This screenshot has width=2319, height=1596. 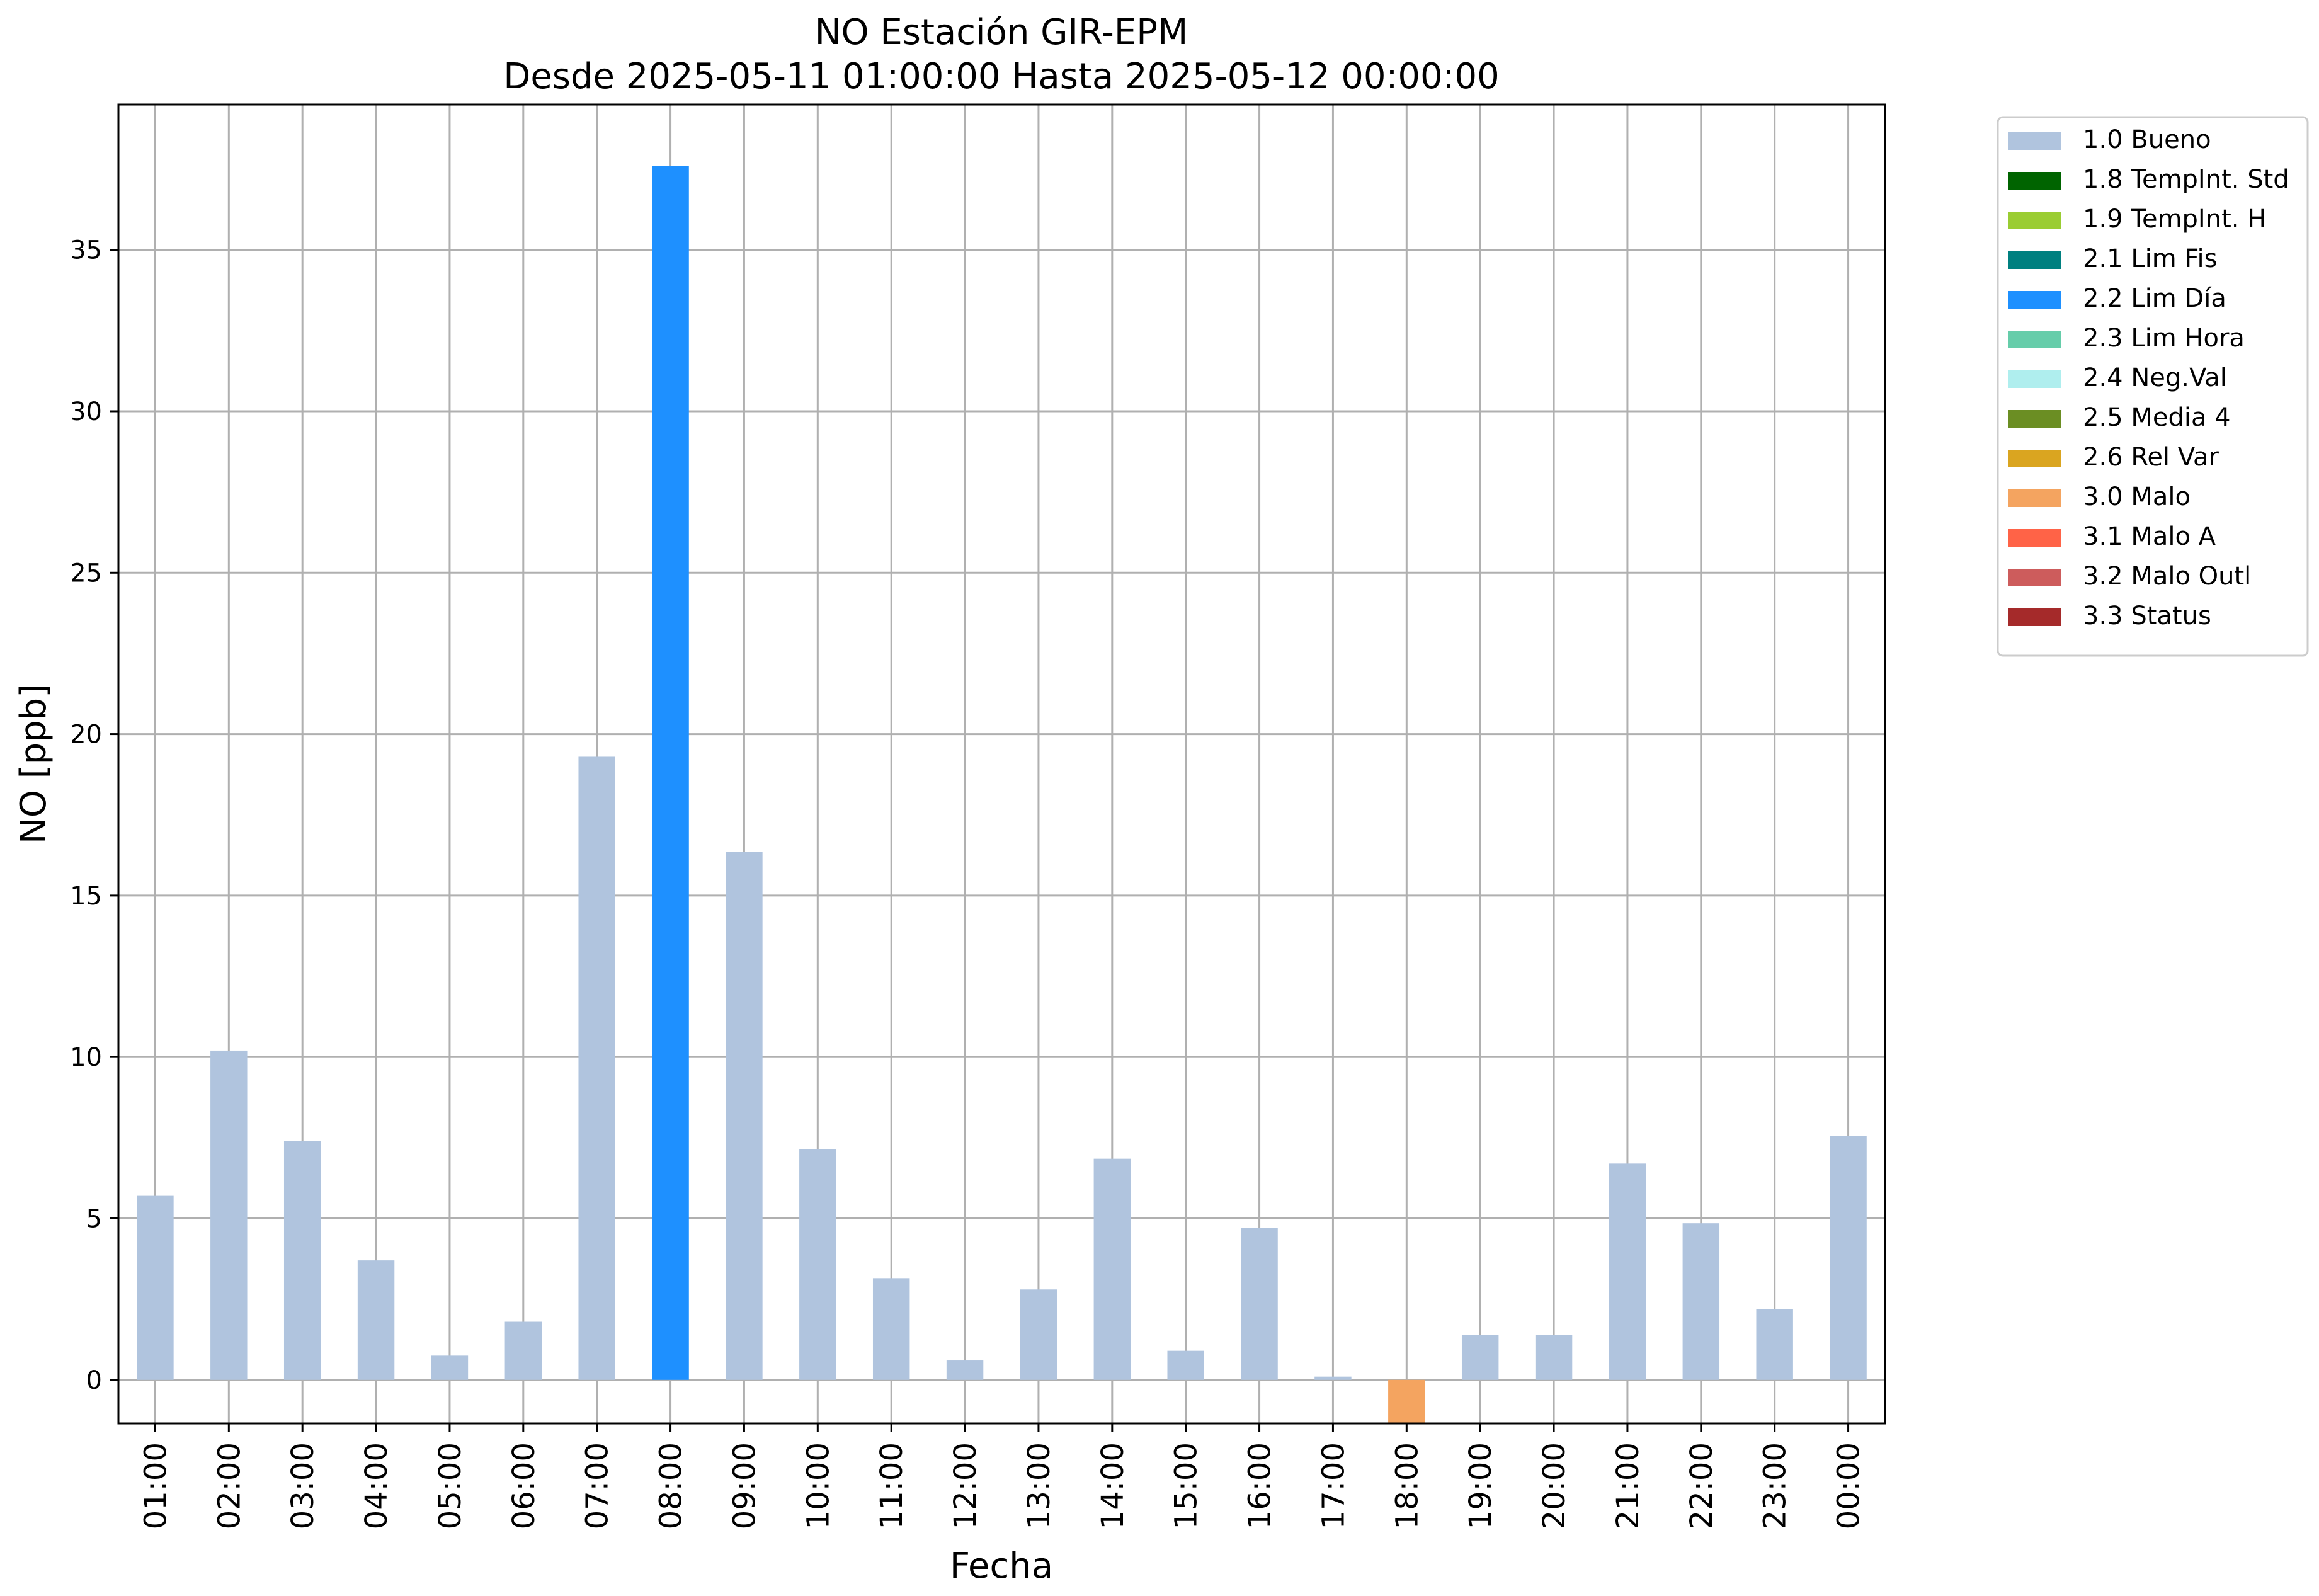 I want to click on x-tick-label: 11:00, so click(x=891, y=1485).